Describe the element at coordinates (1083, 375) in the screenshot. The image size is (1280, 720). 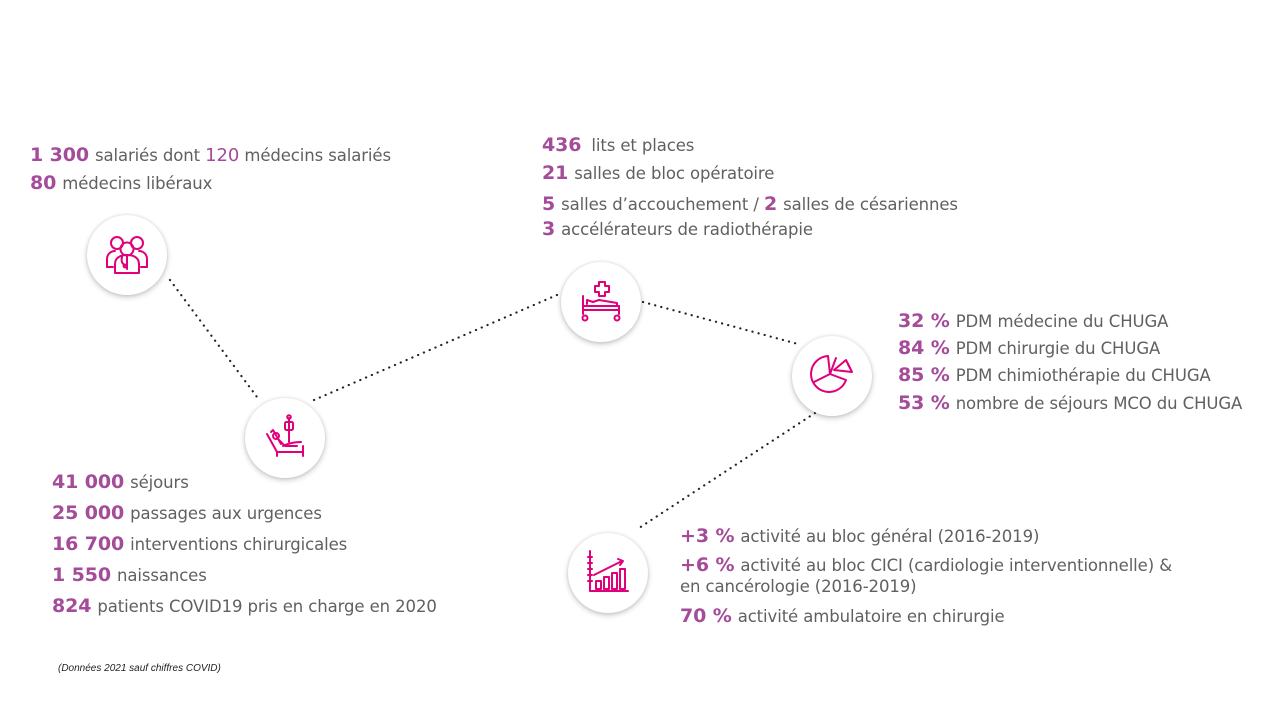
I see `stat-label: PDM chimiothérapie du CHUGA` at that location.